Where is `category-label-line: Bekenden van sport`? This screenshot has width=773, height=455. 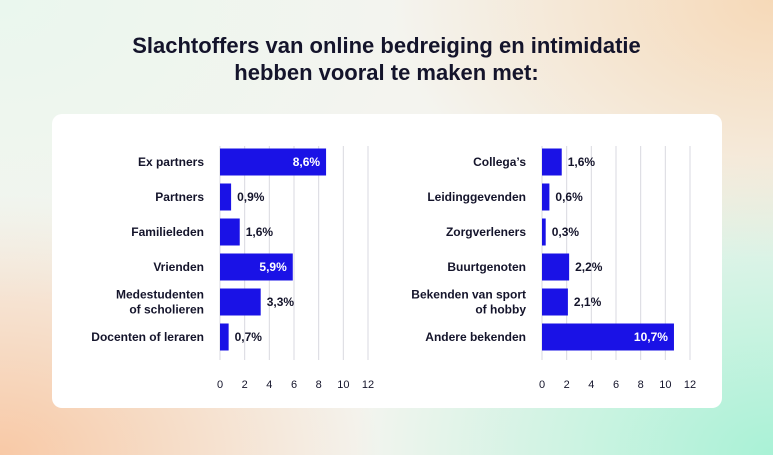
category-label-line: Bekenden van sport is located at coordinates (468, 295).